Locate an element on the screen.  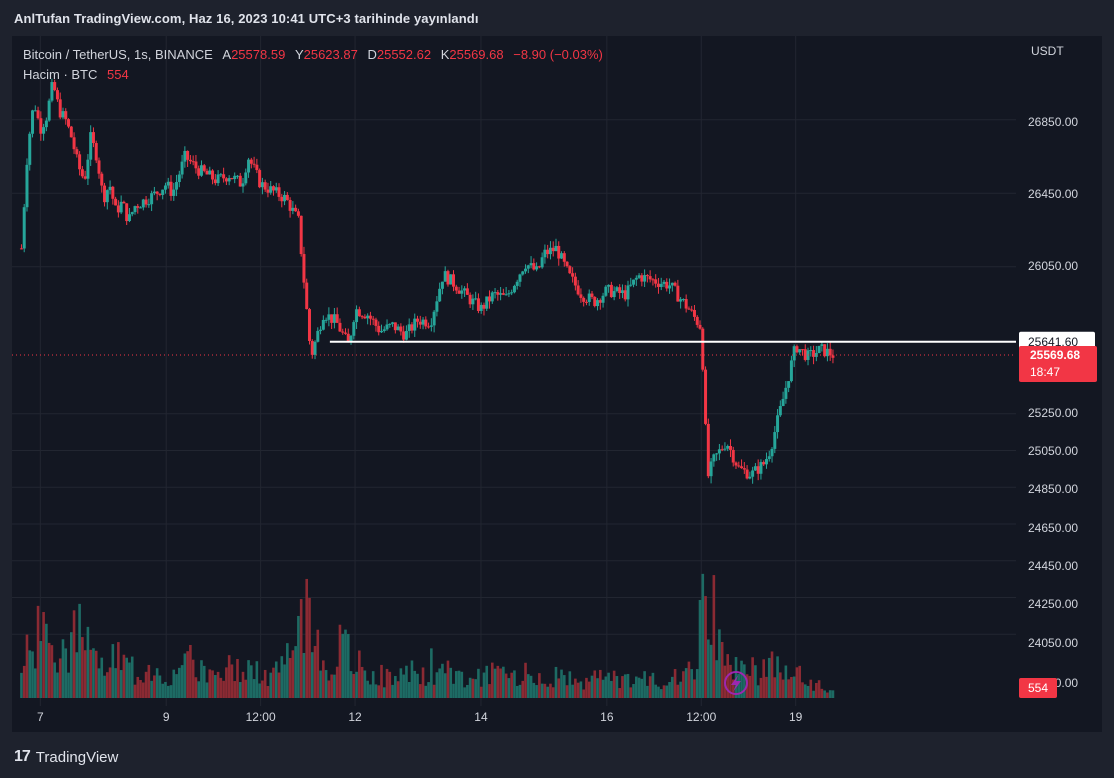
tradingview-logo-icon: 17 is located at coordinates (22, 756).